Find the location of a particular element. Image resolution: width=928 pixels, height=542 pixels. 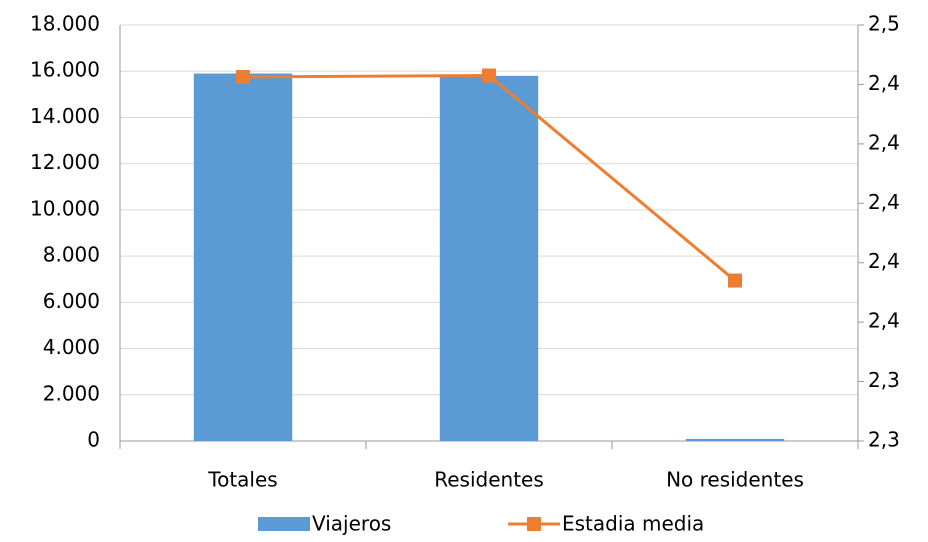

y-tick-label: 14.000 is located at coordinates (65, 116).